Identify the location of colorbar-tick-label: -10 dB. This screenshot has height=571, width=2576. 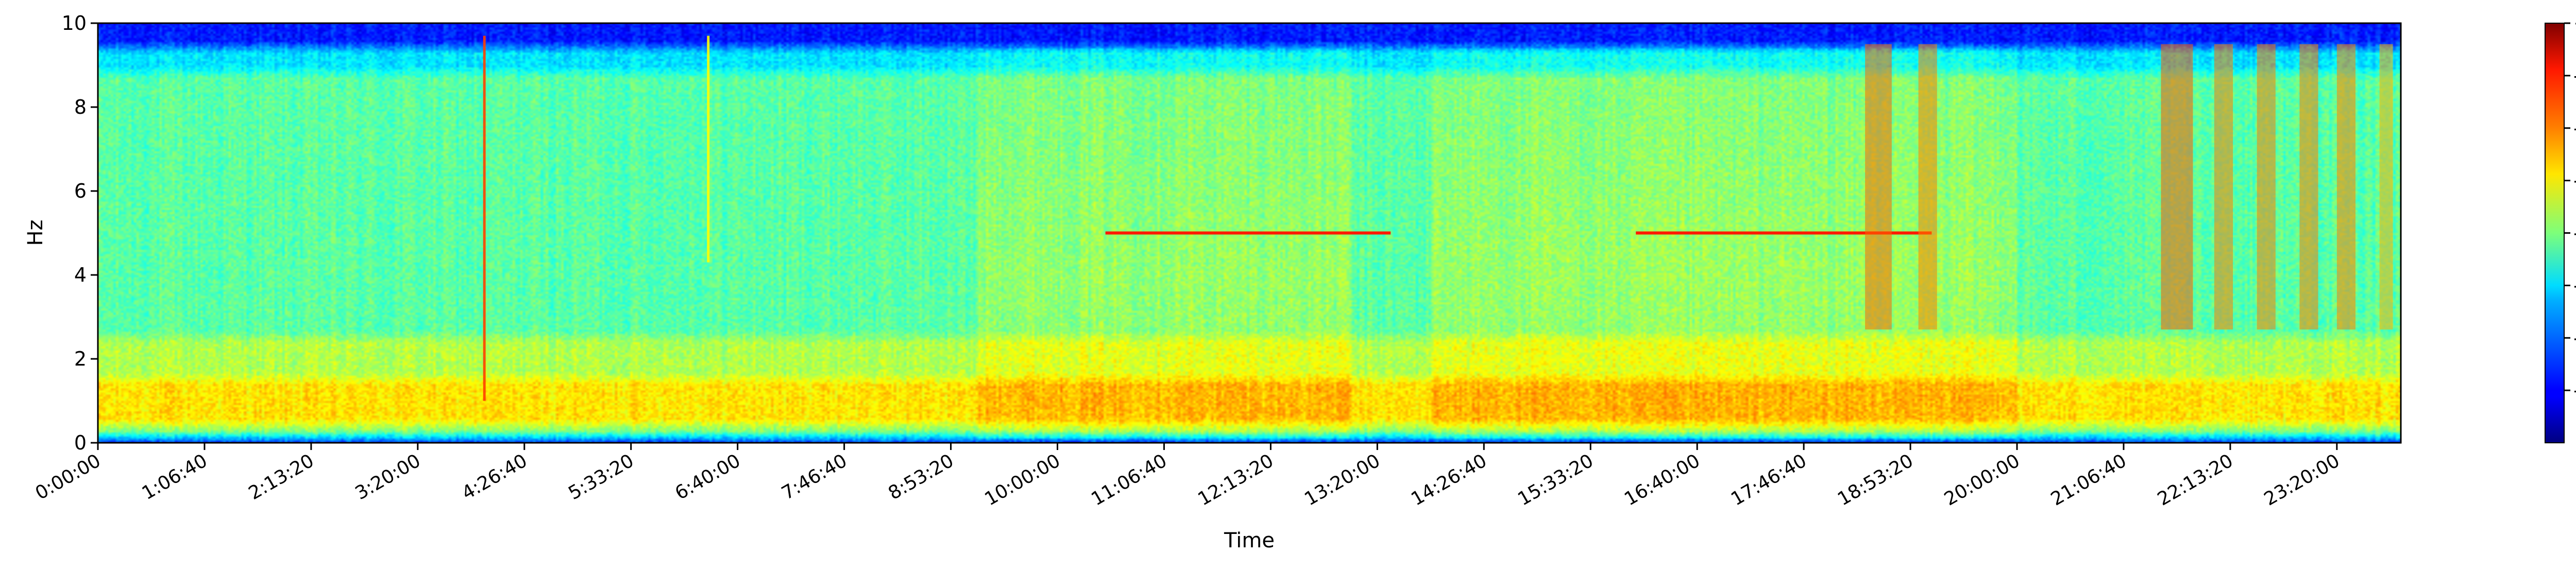
(2574, 76).